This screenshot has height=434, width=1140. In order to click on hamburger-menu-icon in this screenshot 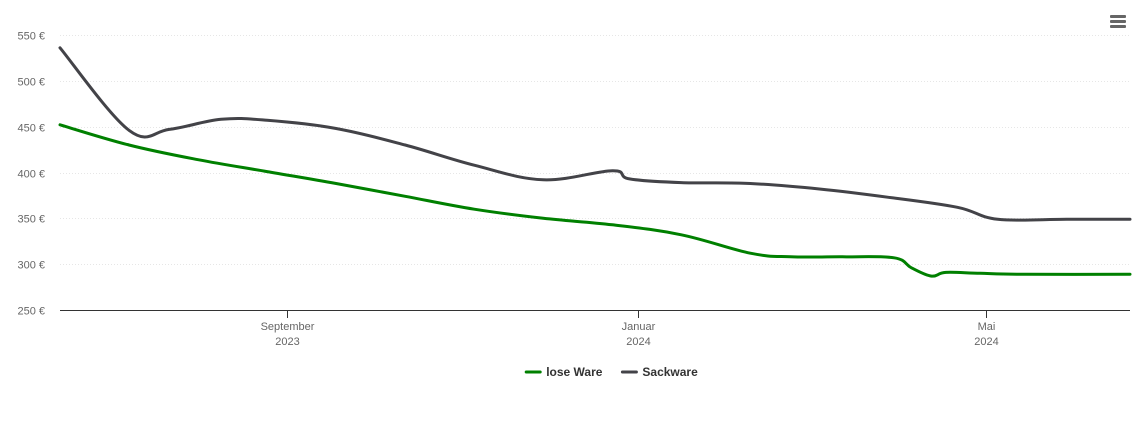, I will do `click(1118, 22)`.